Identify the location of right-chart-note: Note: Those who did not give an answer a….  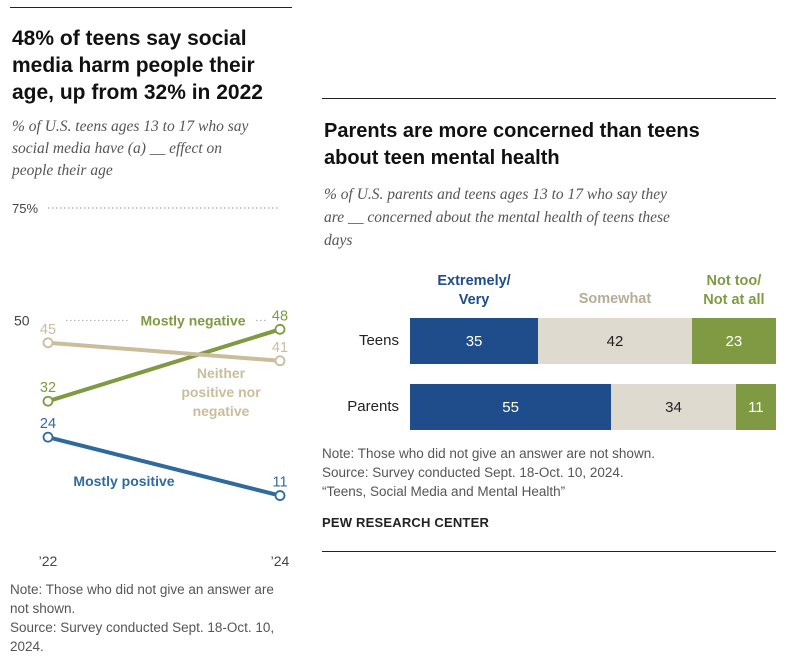
(552, 472).